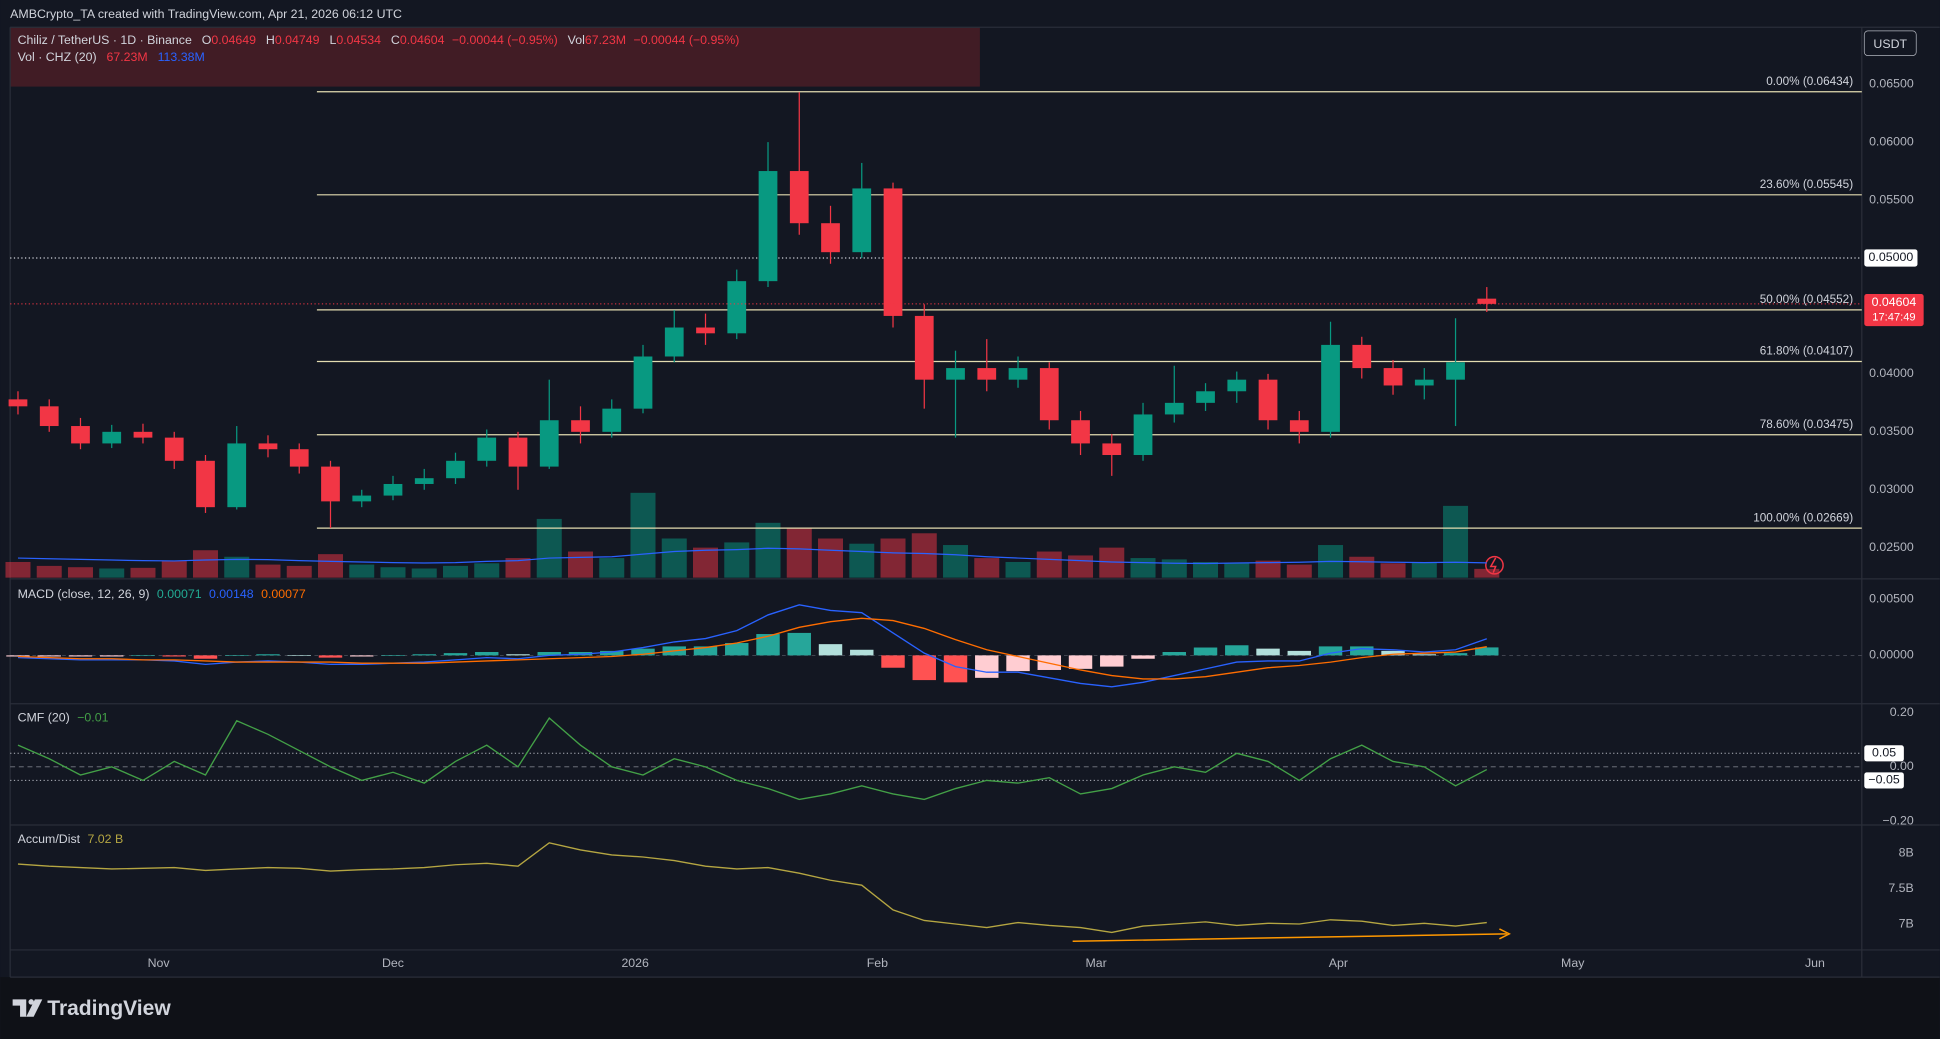  What do you see at coordinates (635, 963) in the screenshot?
I see `x-tick-label: 2026` at bounding box center [635, 963].